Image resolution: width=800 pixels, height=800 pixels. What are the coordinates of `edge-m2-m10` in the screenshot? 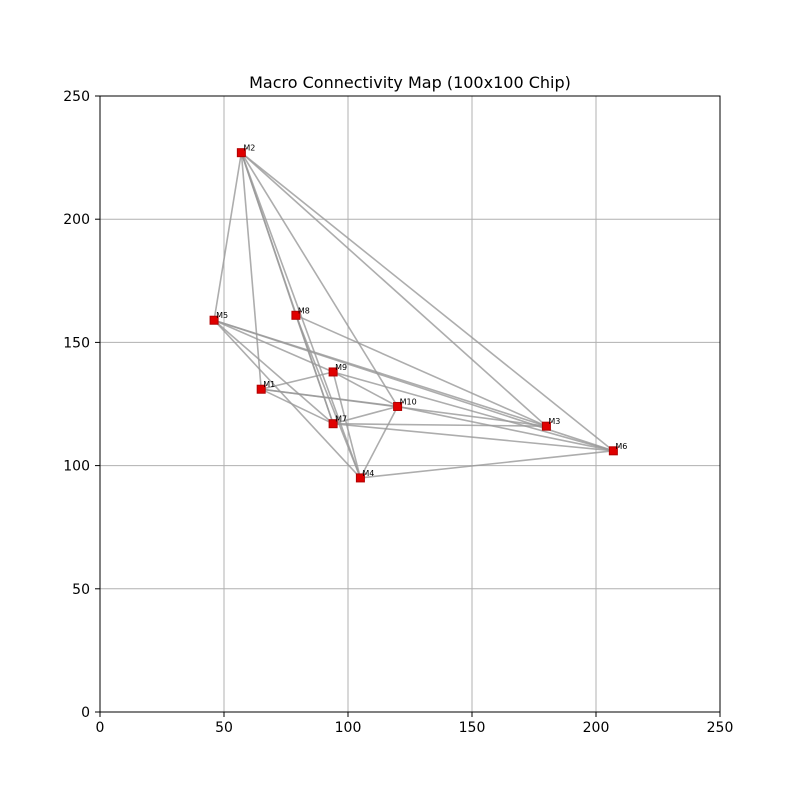 It's located at (319, 279).